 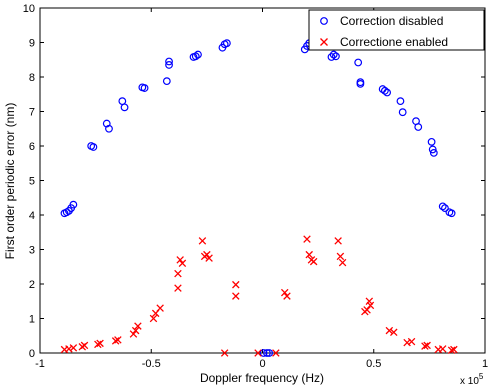 What do you see at coordinates (32, 113) in the screenshot?
I see `y-tick-label: 7` at bounding box center [32, 113].